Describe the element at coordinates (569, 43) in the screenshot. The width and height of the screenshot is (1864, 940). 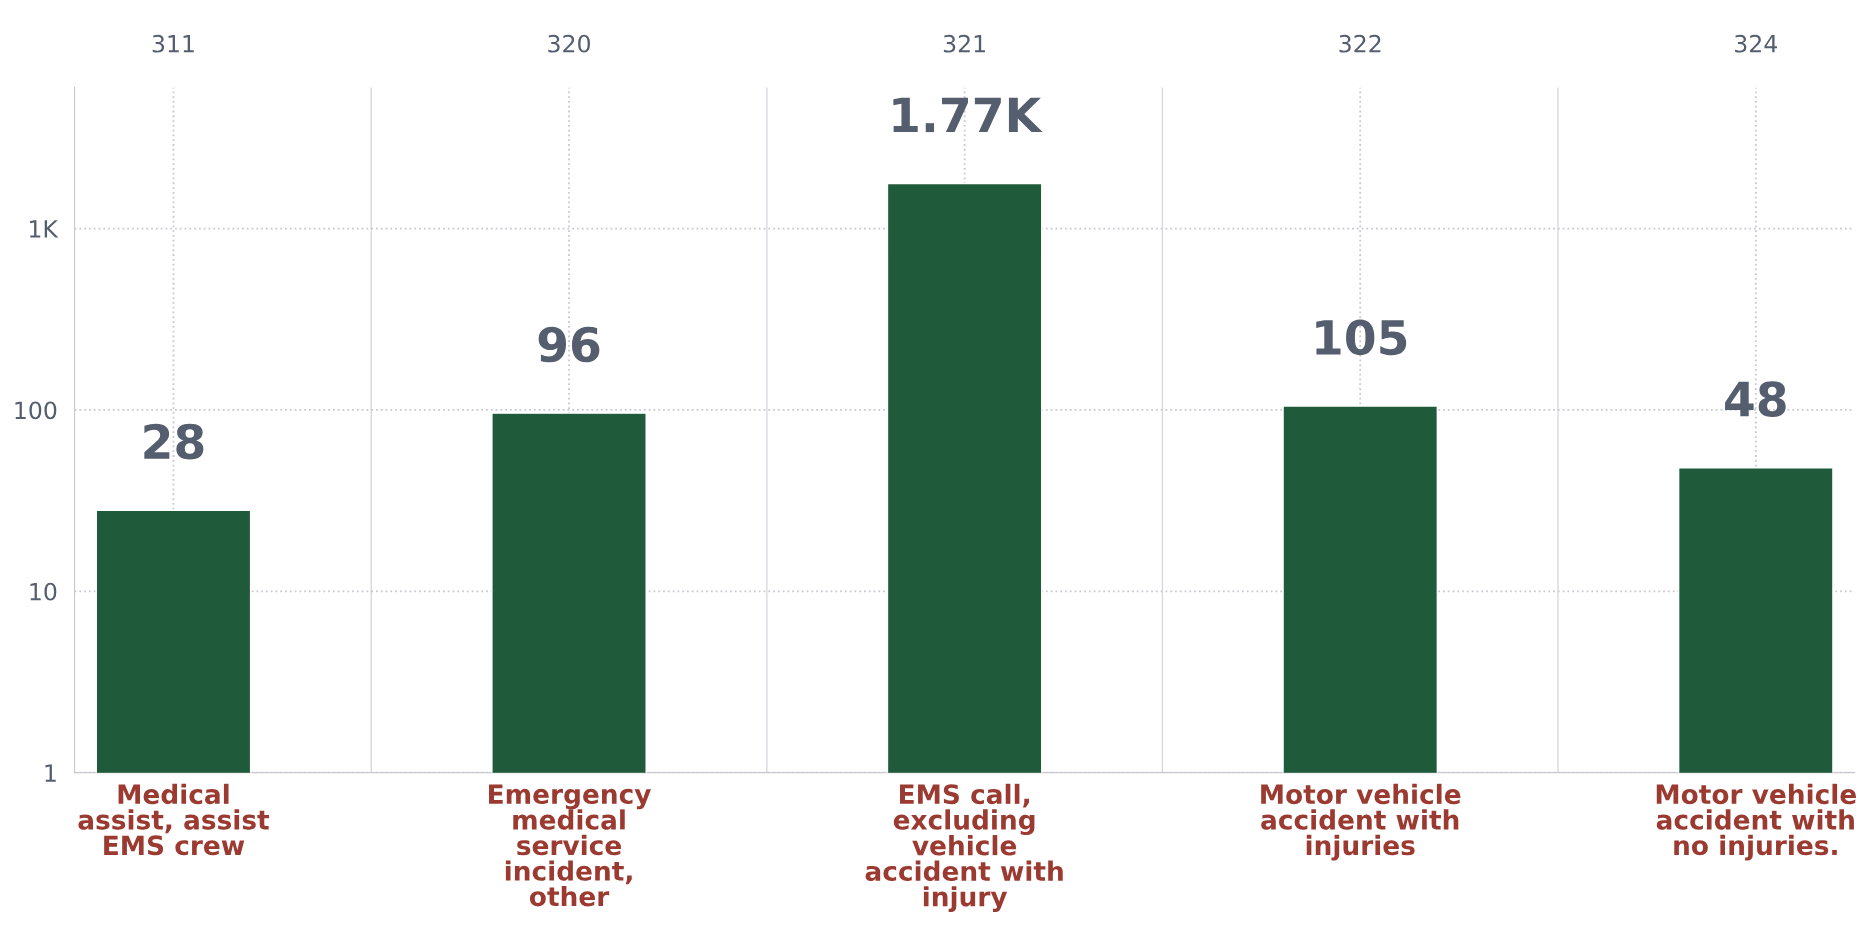
I see `text: 320` at that location.